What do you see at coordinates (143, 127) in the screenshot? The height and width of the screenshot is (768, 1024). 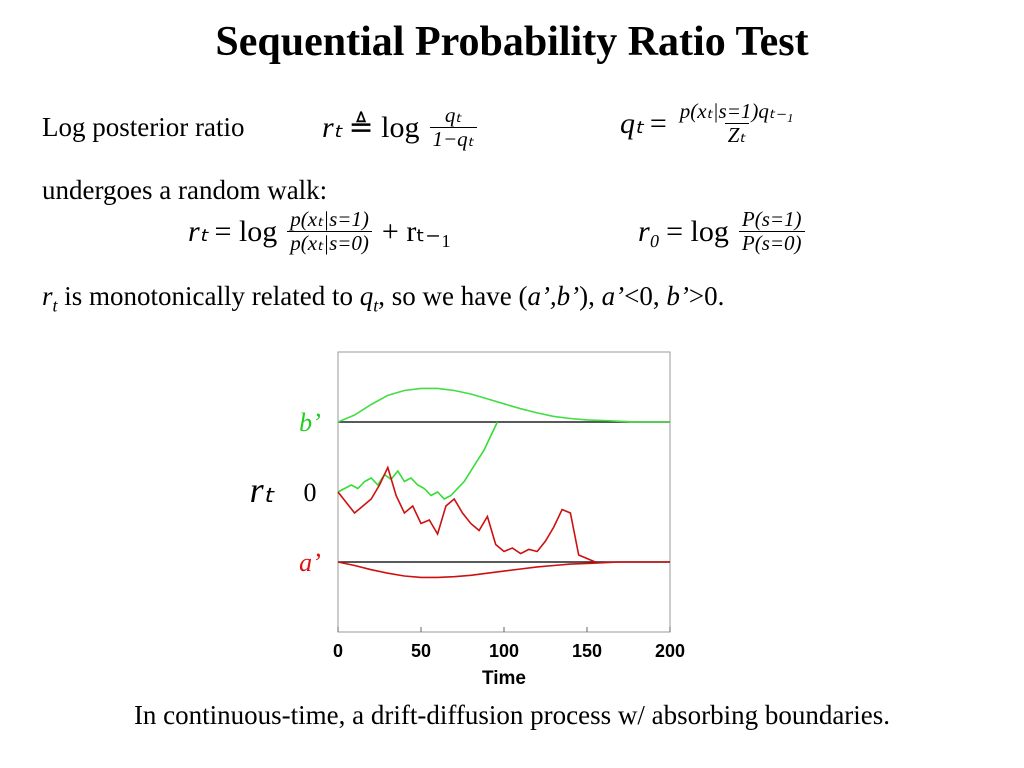 I see `intro-text: Log posterior ratio` at bounding box center [143, 127].